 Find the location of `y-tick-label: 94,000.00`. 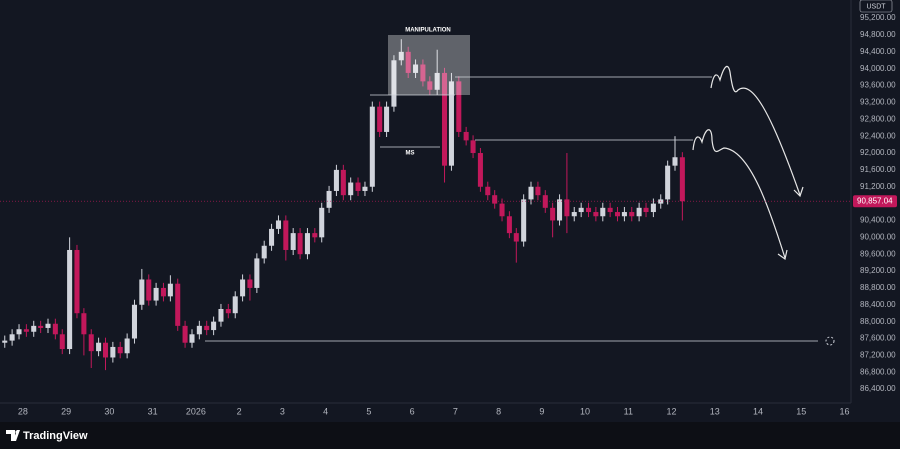

y-tick-label: 94,000.00 is located at coordinates (878, 68).